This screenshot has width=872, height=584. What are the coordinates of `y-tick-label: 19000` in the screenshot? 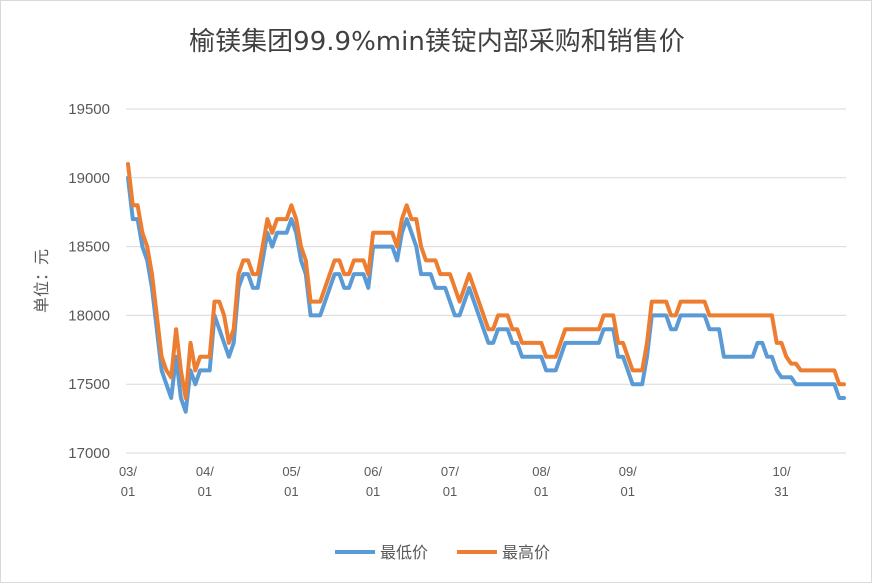 It's located at (89, 178).